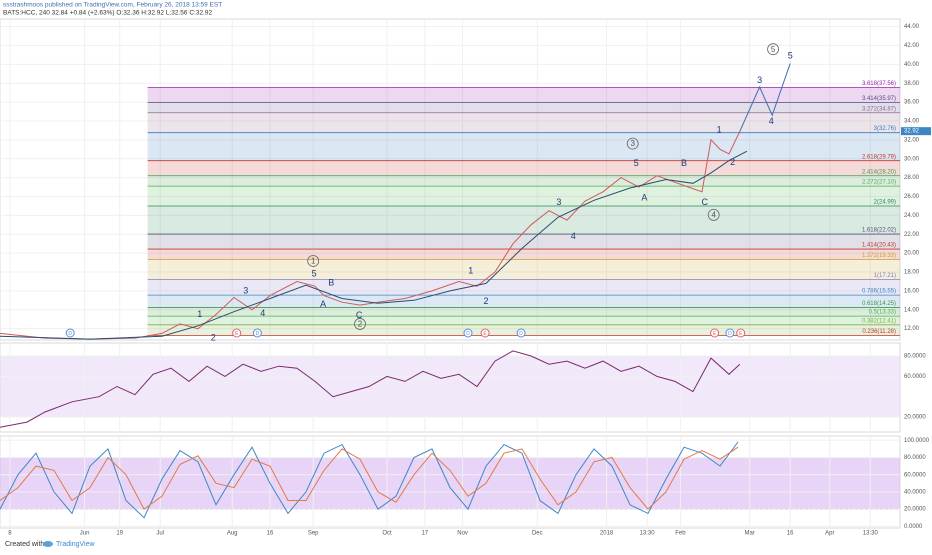  I want to click on x-tick-label: 16, so click(790, 534).